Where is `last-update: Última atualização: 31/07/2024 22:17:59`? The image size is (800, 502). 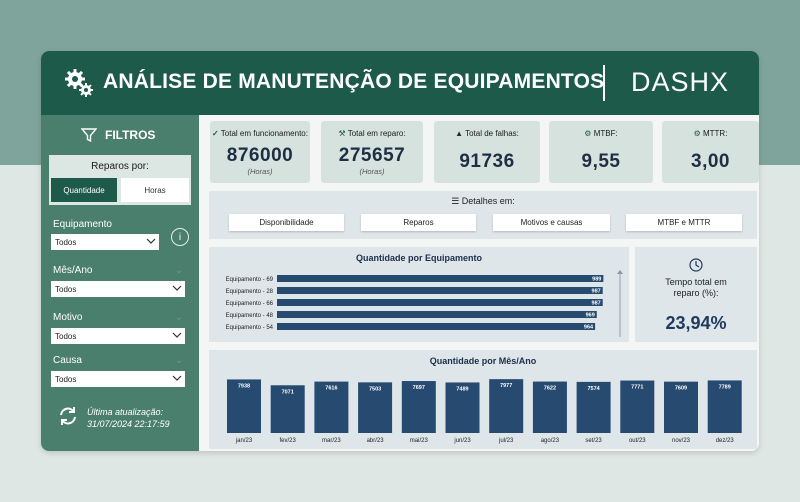 last-update: Última atualização: 31/07/2024 22:17:59 is located at coordinates (128, 418).